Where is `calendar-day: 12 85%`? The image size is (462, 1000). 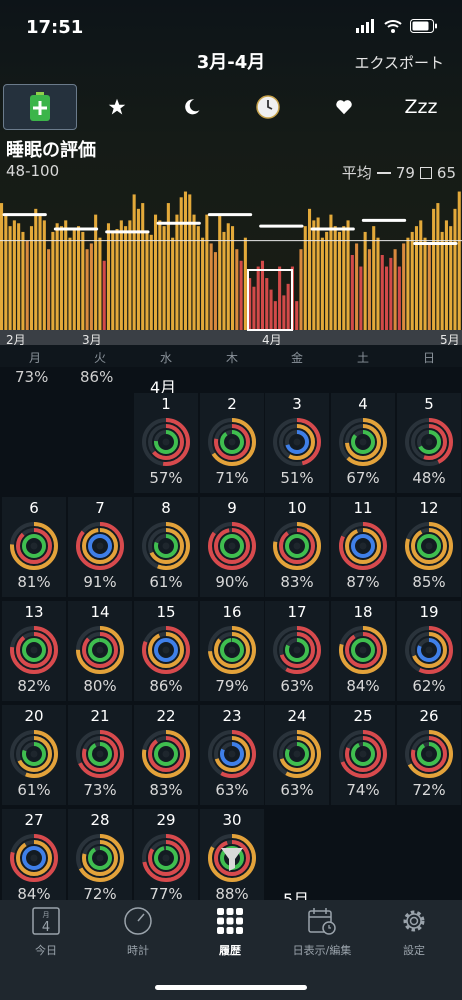 calendar-day: 12 85% is located at coordinates (429, 547).